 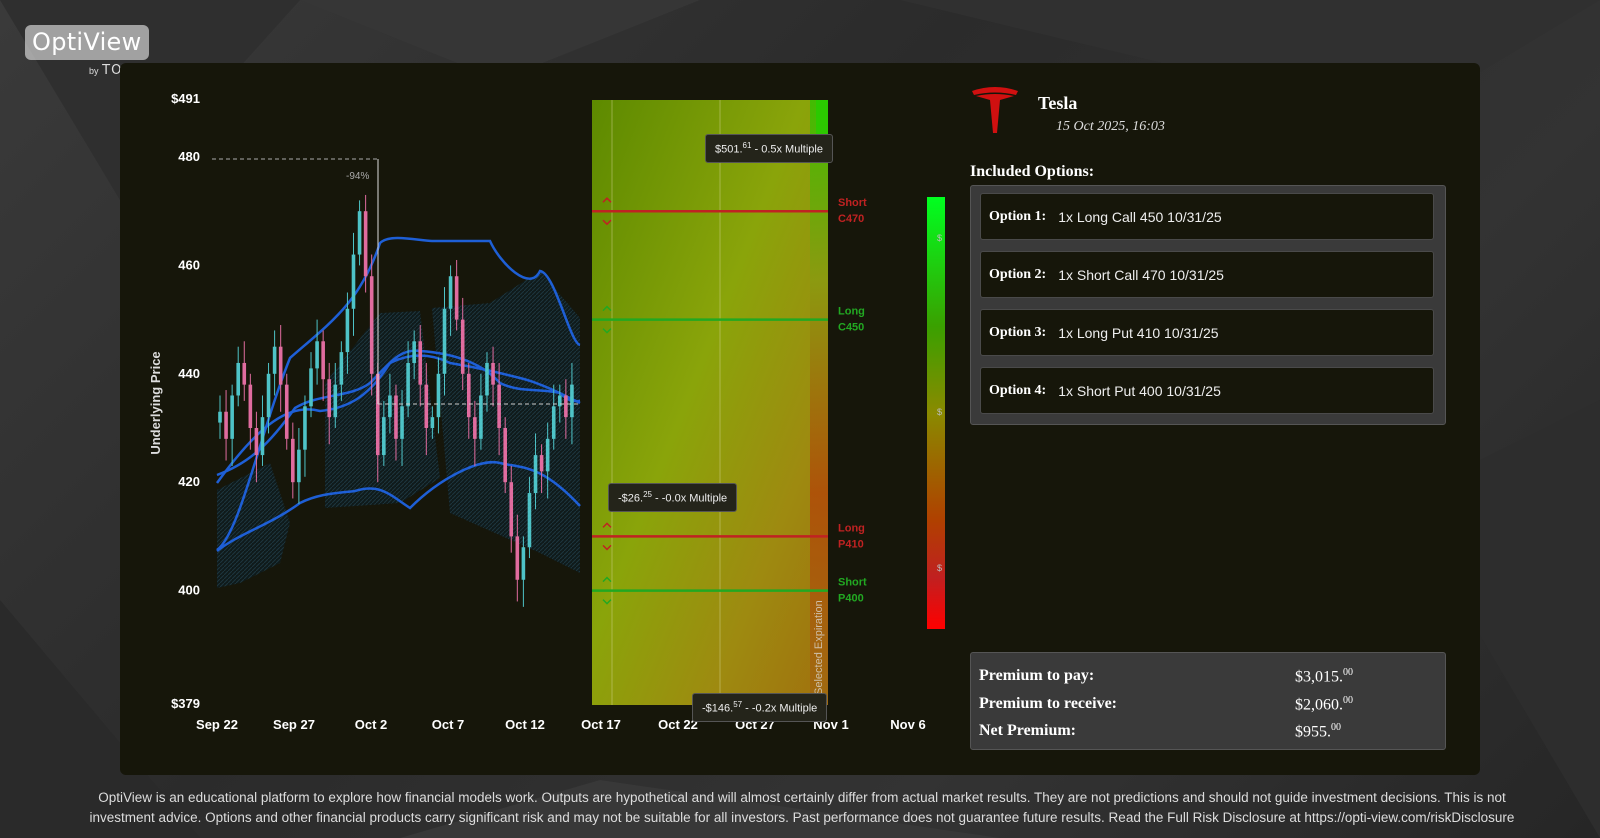 I want to click on option-item: Option 3: 1x Long Put 410 10/31/25, so click(x=1207, y=332).